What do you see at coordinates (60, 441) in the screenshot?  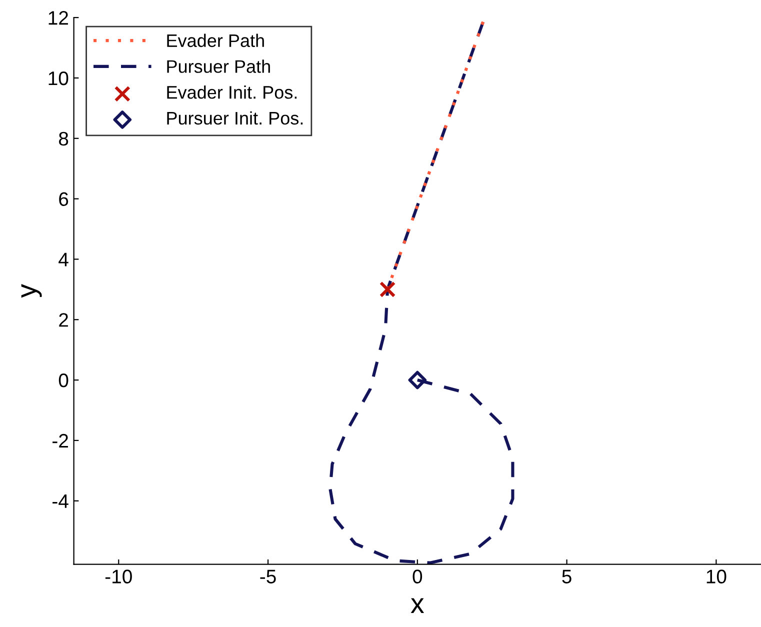 I see `y-tick-label: -2` at bounding box center [60, 441].